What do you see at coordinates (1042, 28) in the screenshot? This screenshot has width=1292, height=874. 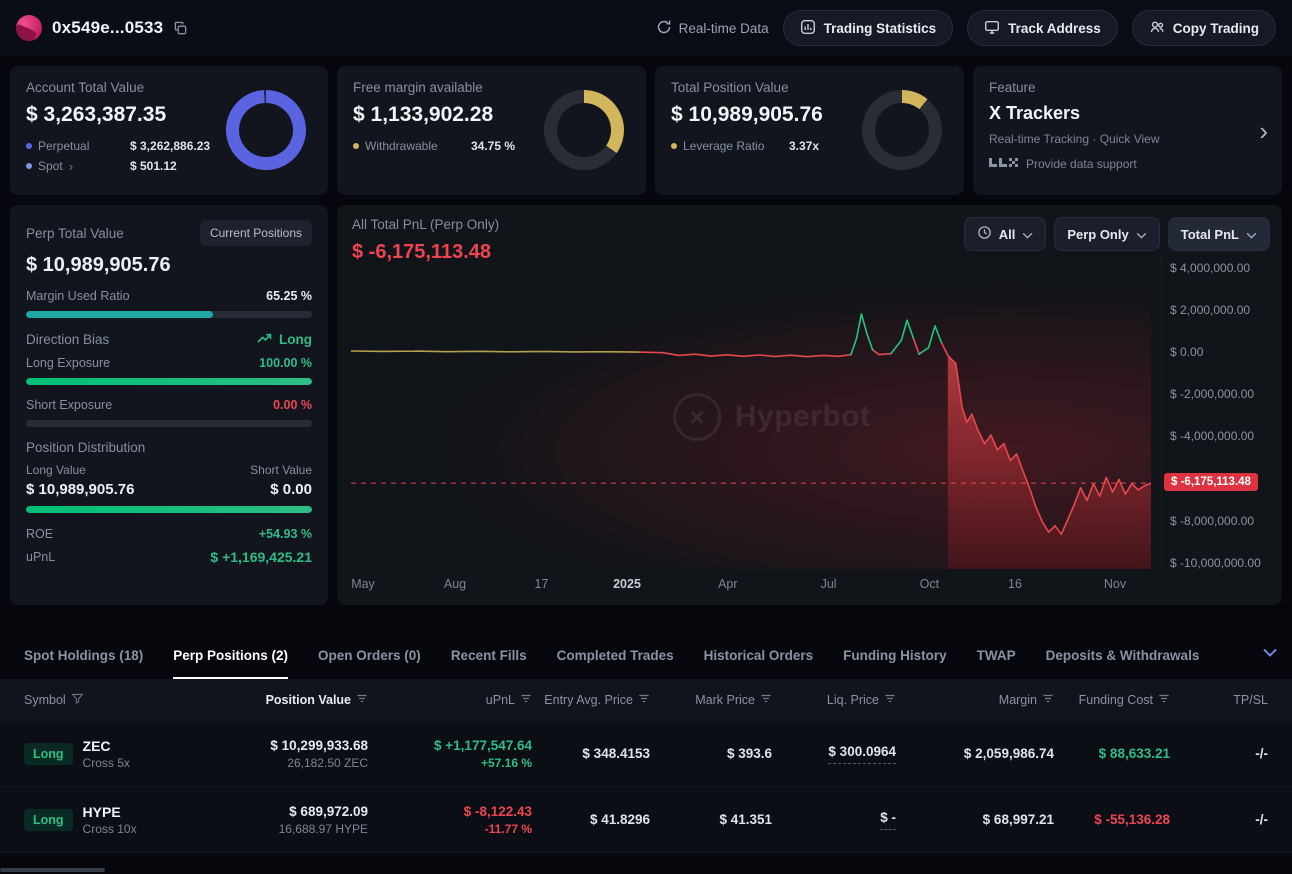 I see `track-address-button: Track Address` at bounding box center [1042, 28].